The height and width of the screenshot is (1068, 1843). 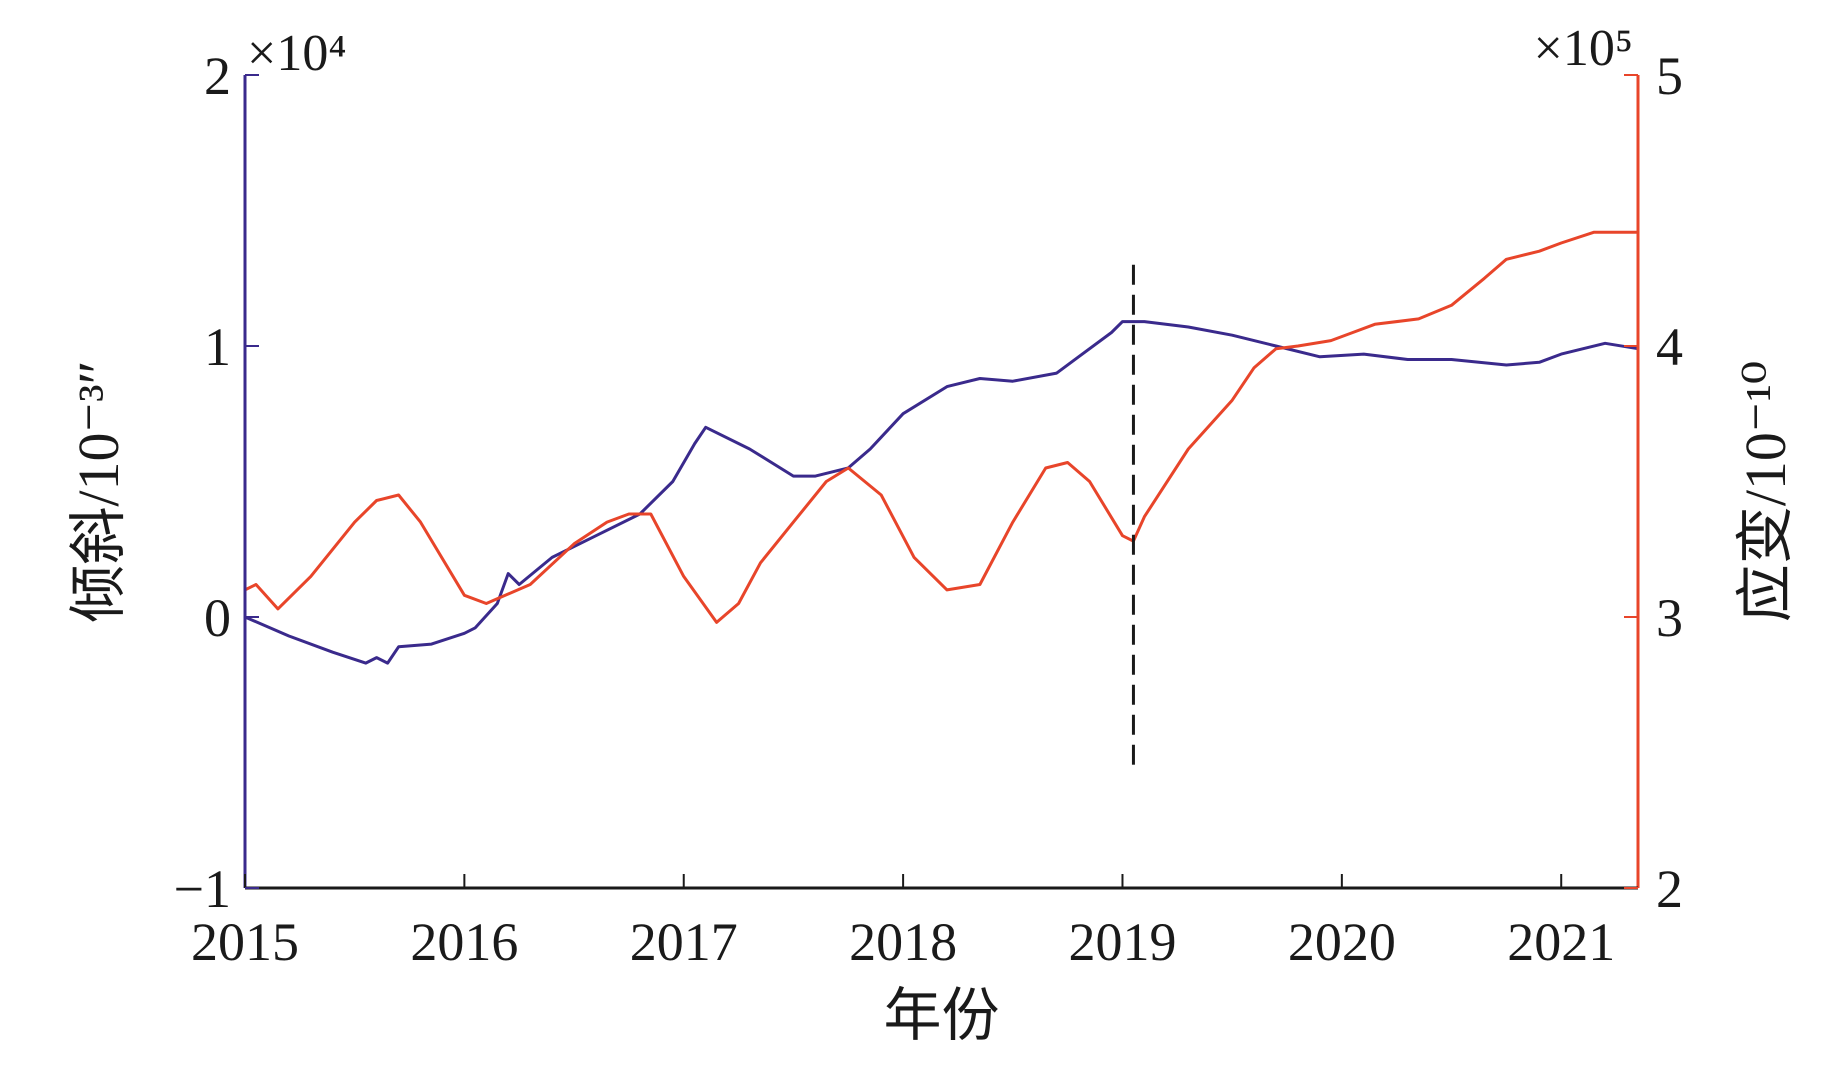 What do you see at coordinates (98, 491) in the screenshot?
I see `left-y-axis-title: 倾斜/10⁻³″` at bounding box center [98, 491].